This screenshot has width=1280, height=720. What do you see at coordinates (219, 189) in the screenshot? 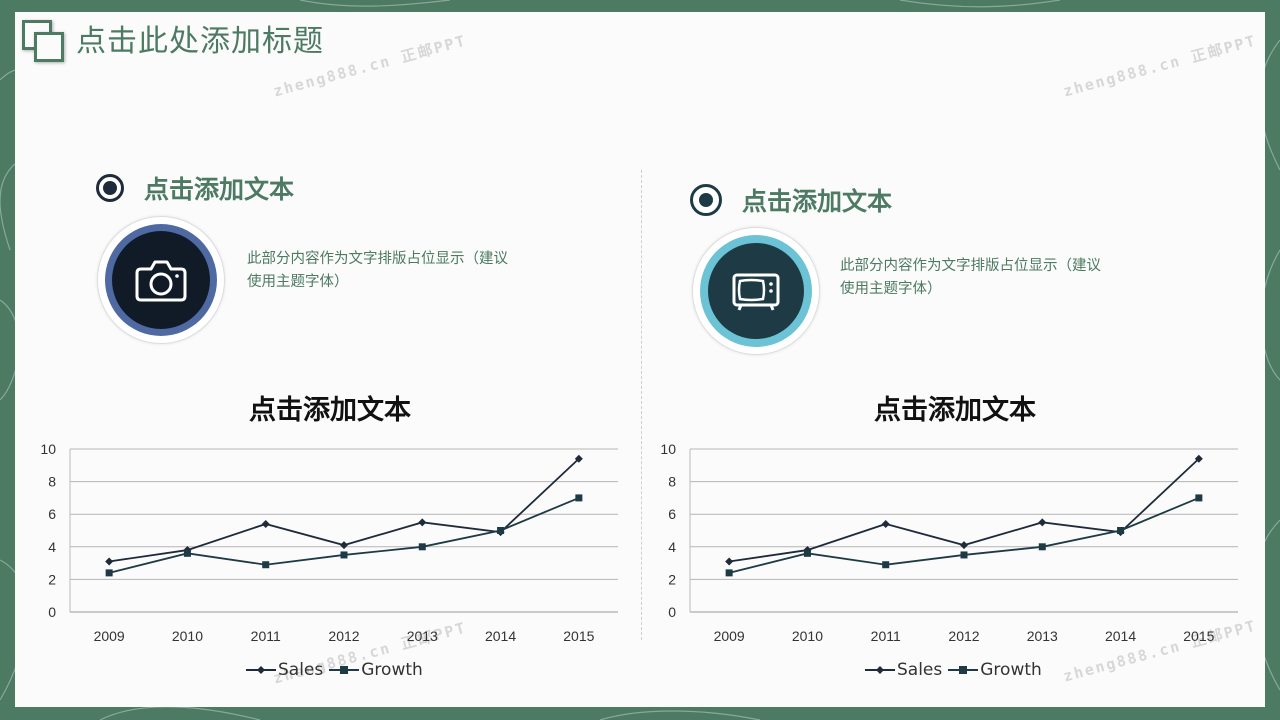
I see `left-heading-text: 点击添加文本` at bounding box center [219, 189].